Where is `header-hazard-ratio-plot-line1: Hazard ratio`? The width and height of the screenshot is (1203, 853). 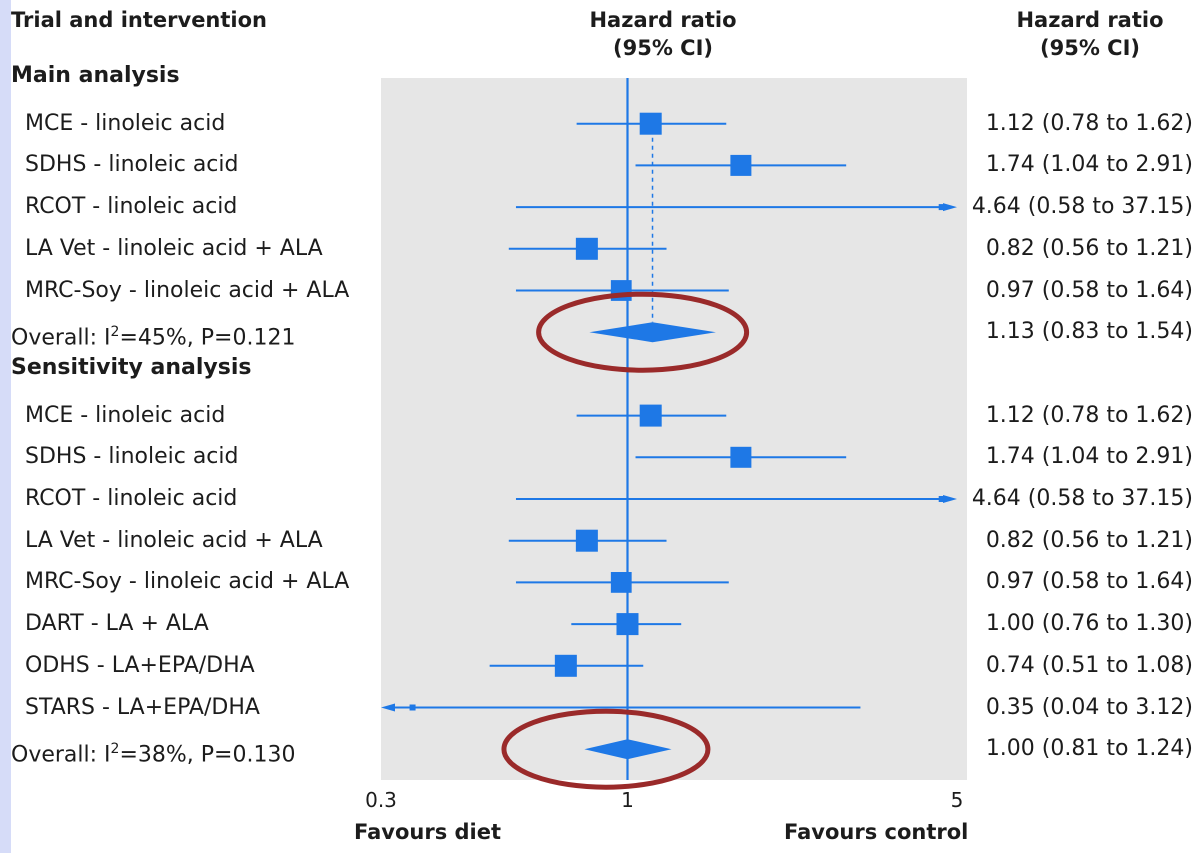 header-hazard-ratio-plot-line1: Hazard ratio is located at coordinates (663, 20).